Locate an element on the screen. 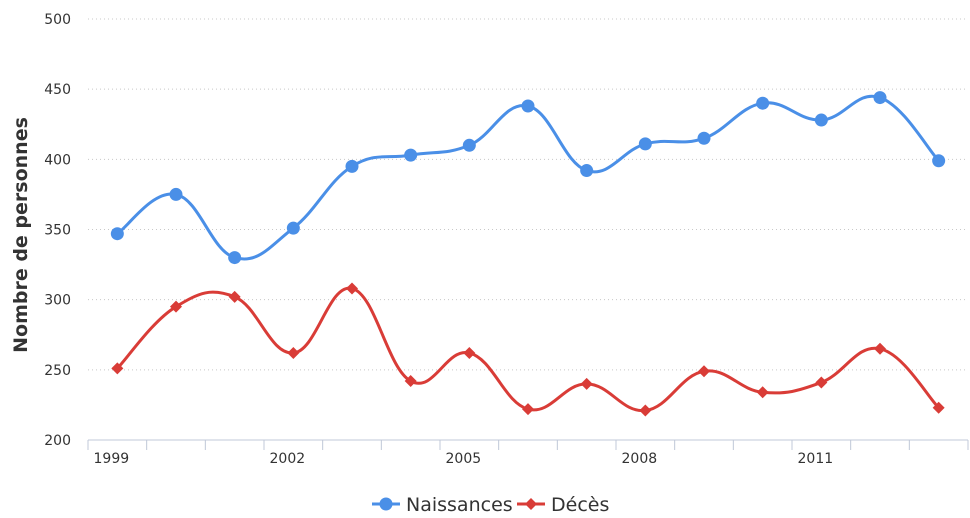 The image size is (970, 518). legend-marker-deces is located at coordinates (531, 504).